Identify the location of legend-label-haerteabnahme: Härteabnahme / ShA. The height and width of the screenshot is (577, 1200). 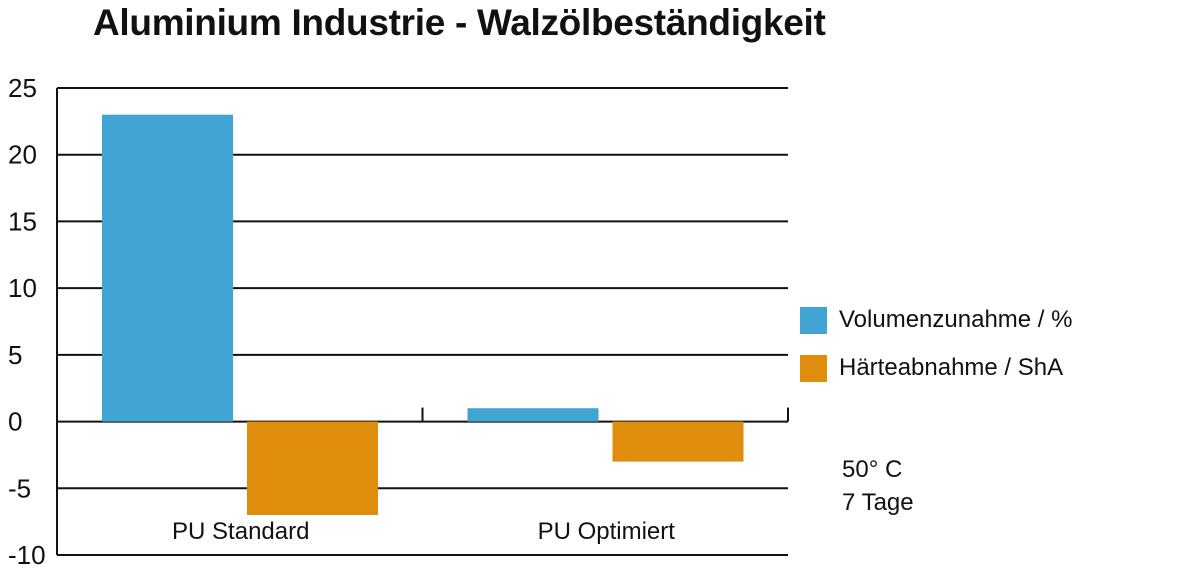
(951, 367).